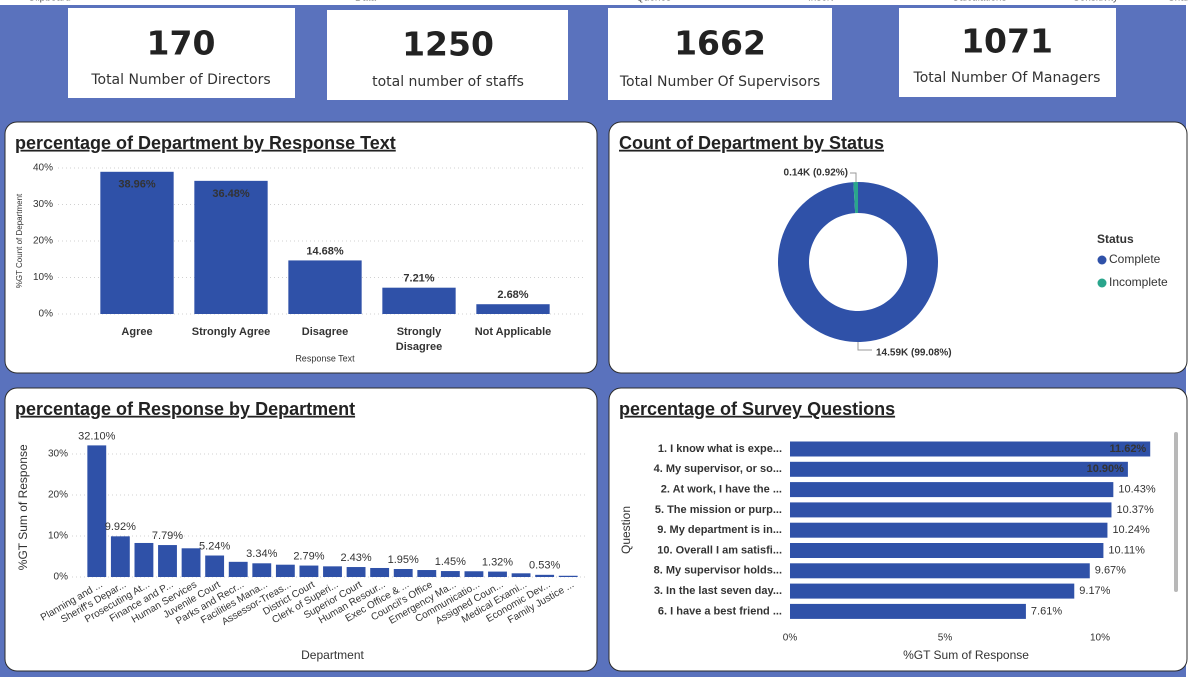  What do you see at coordinates (1102, 283) in the screenshot?
I see `legend-marker` at bounding box center [1102, 283].